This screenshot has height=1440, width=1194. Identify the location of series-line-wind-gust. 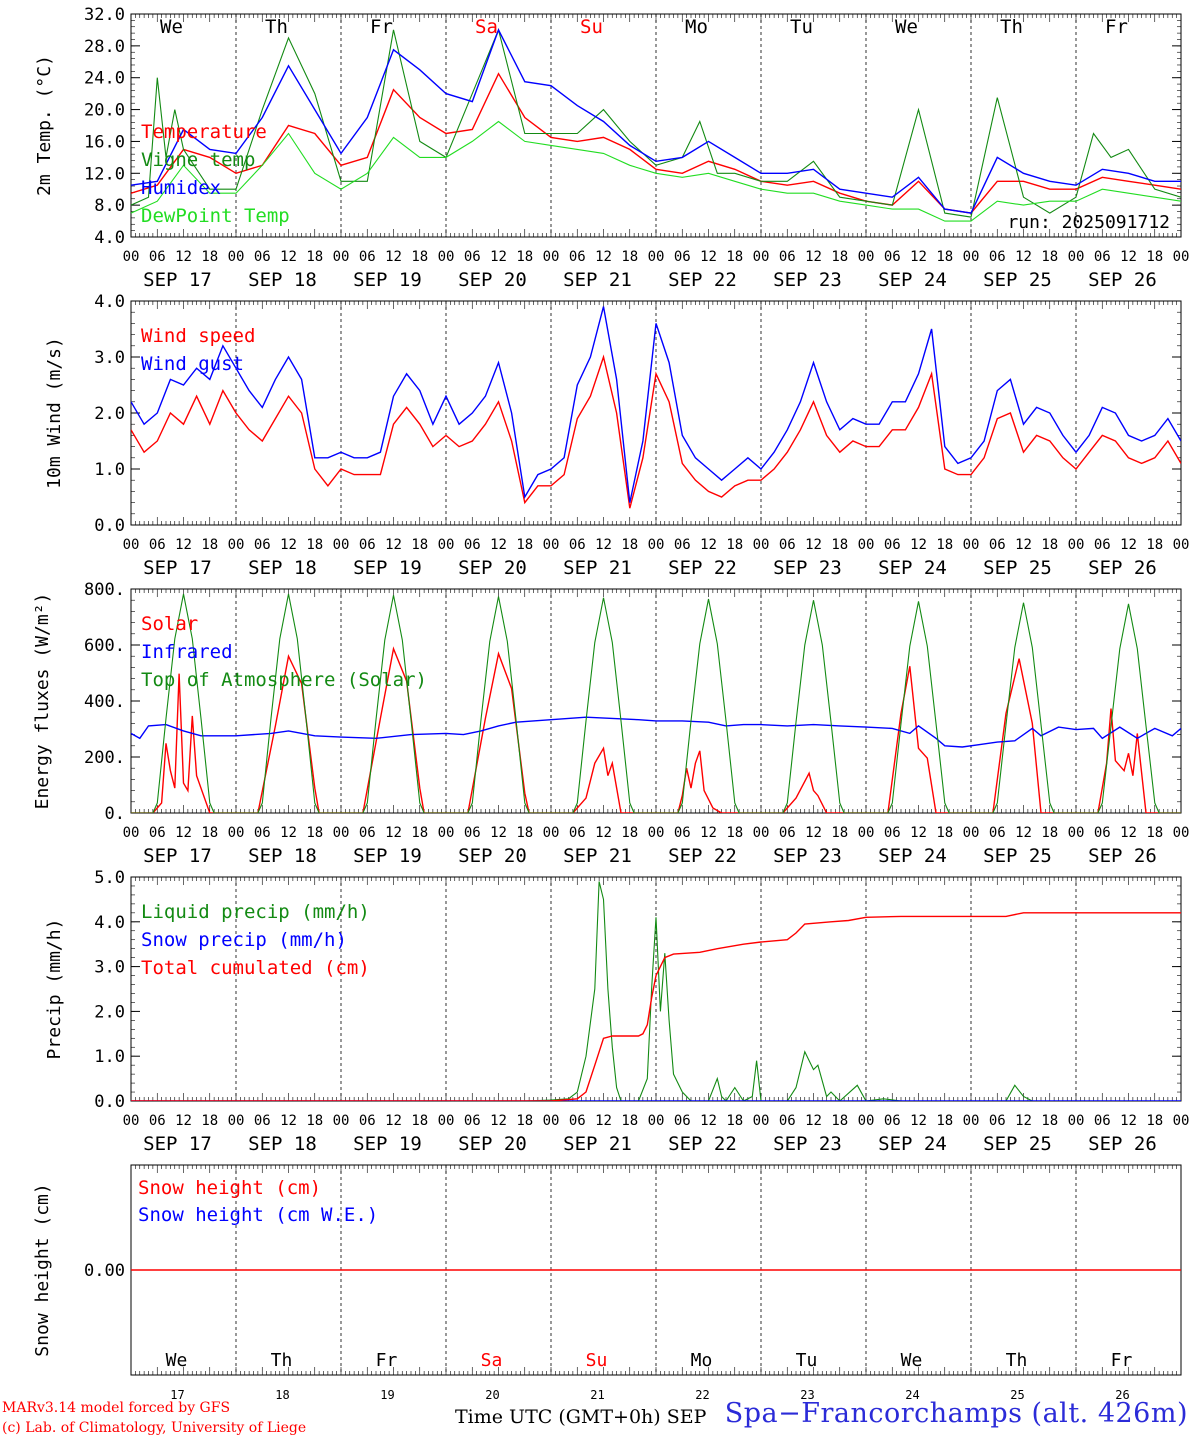
(656, 404).